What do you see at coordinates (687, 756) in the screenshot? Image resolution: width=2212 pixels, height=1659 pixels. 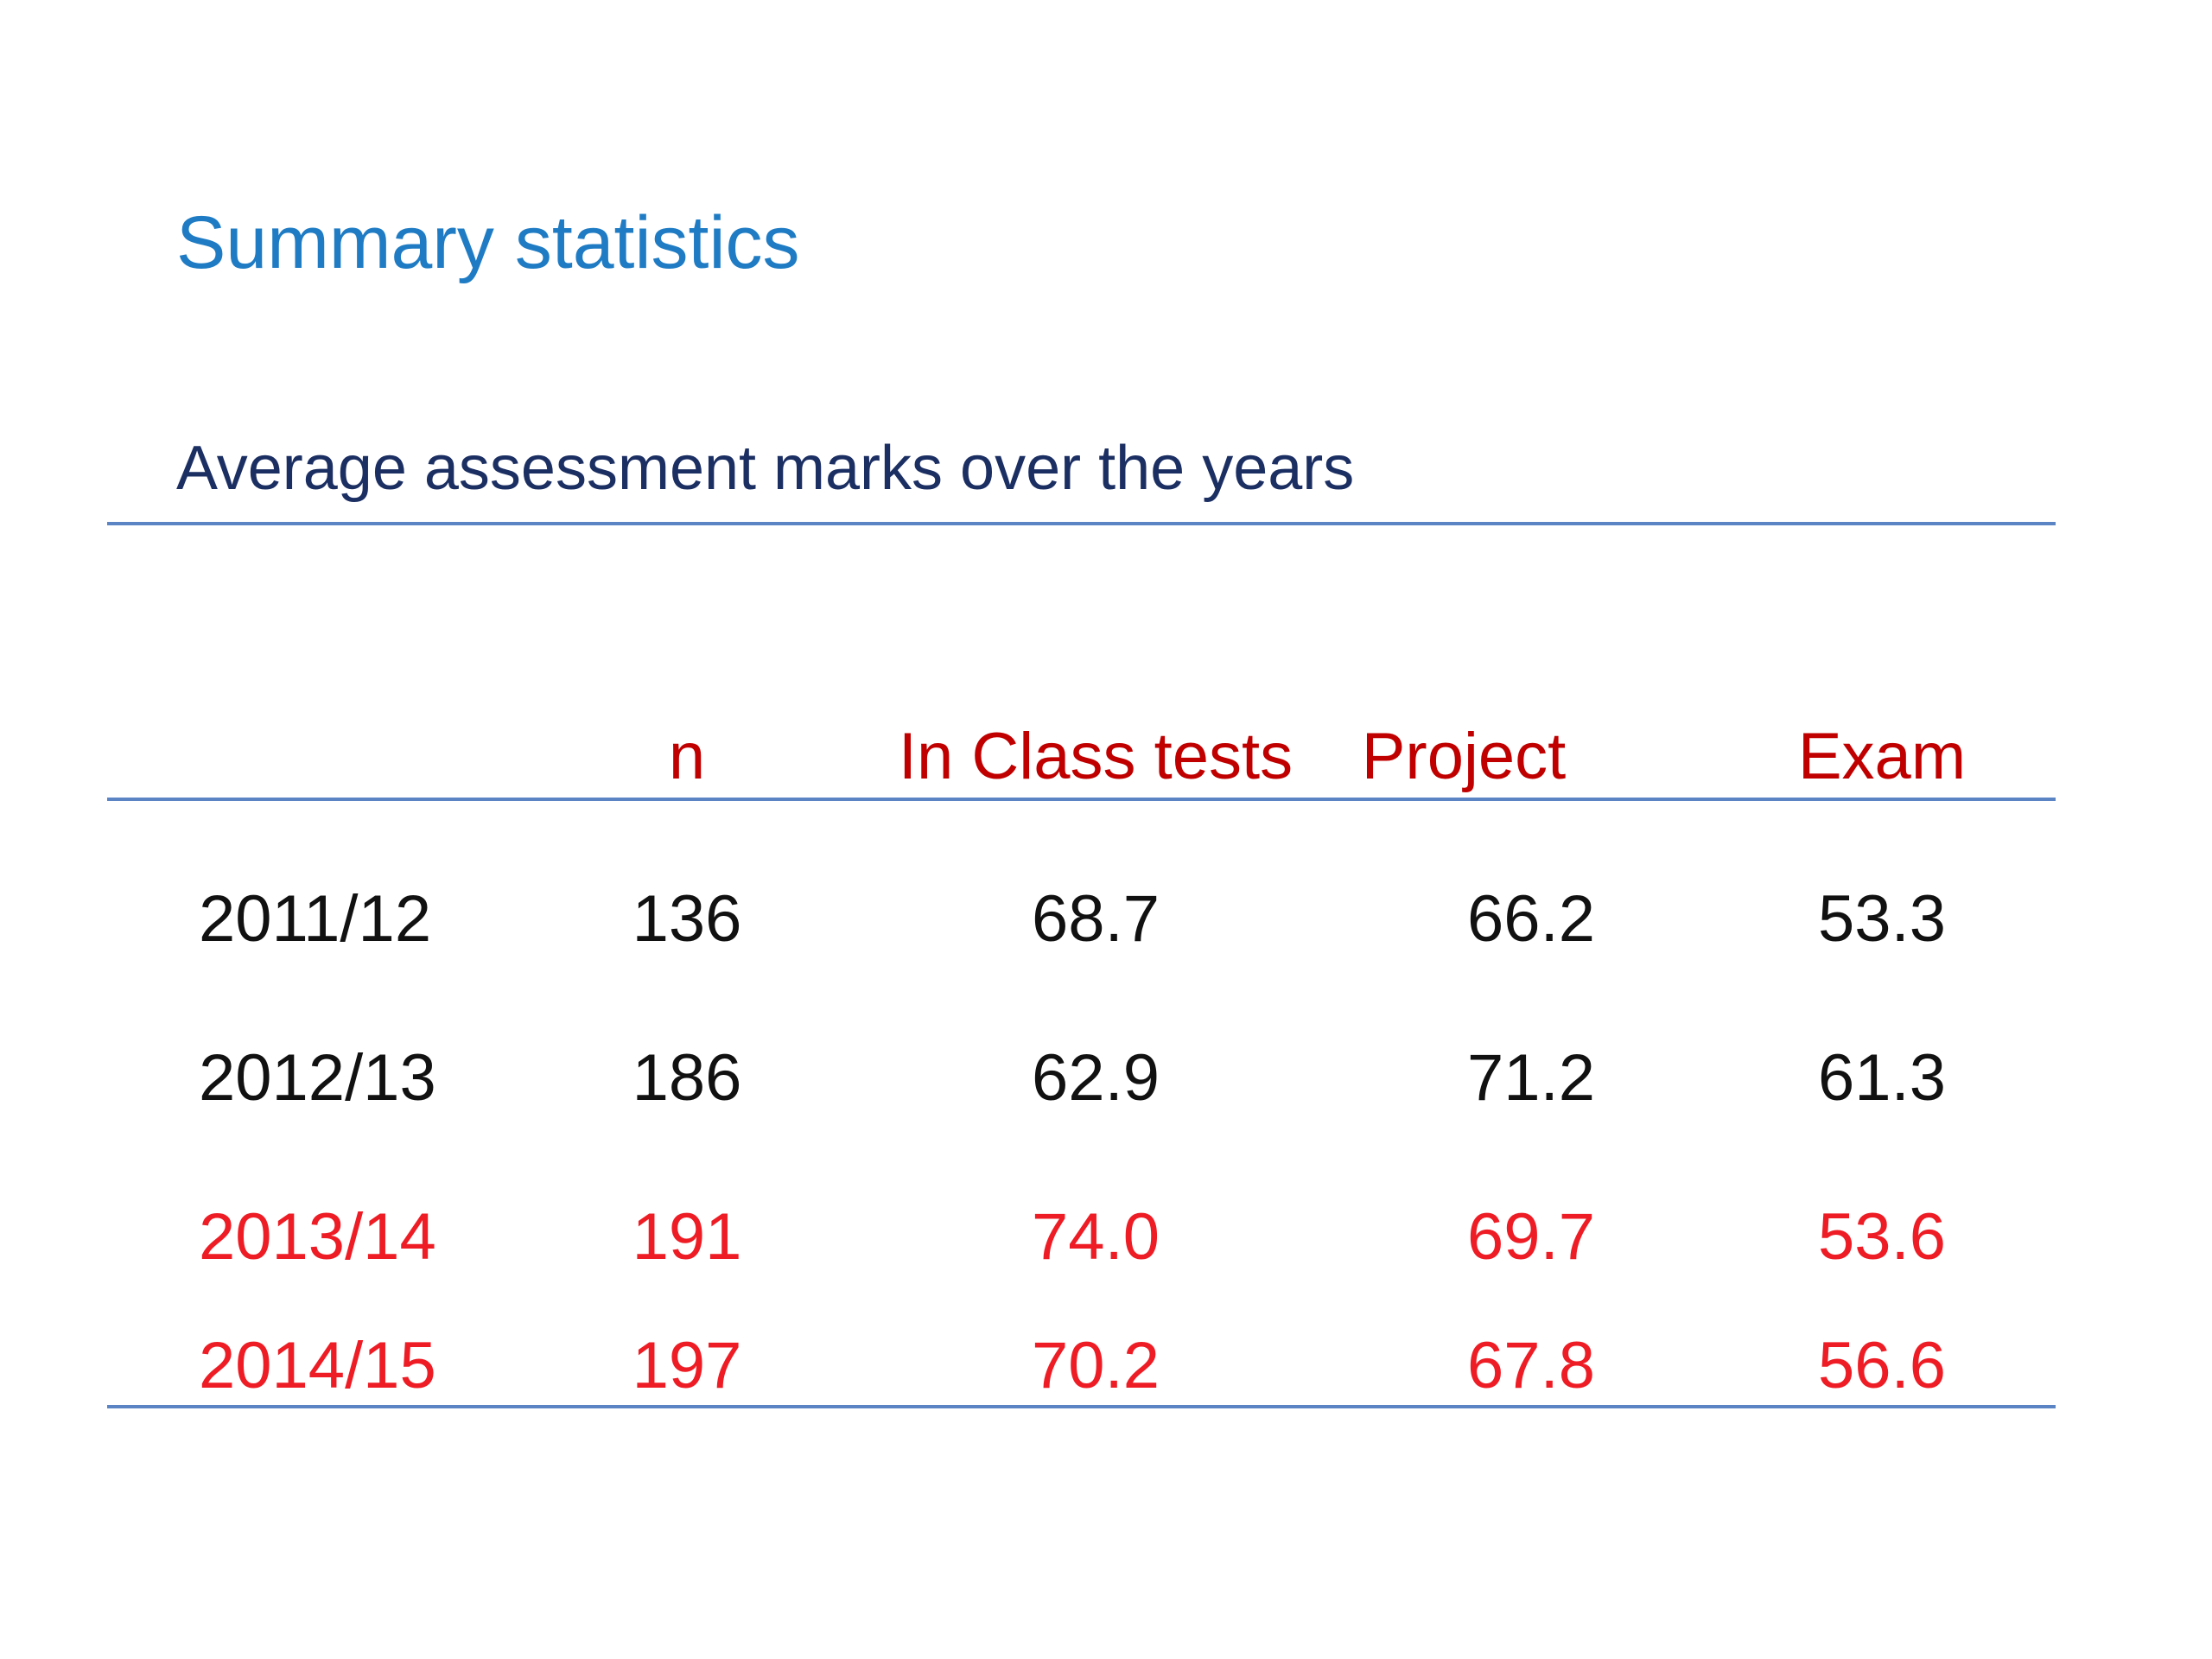 I see `header-n: n` at bounding box center [687, 756].